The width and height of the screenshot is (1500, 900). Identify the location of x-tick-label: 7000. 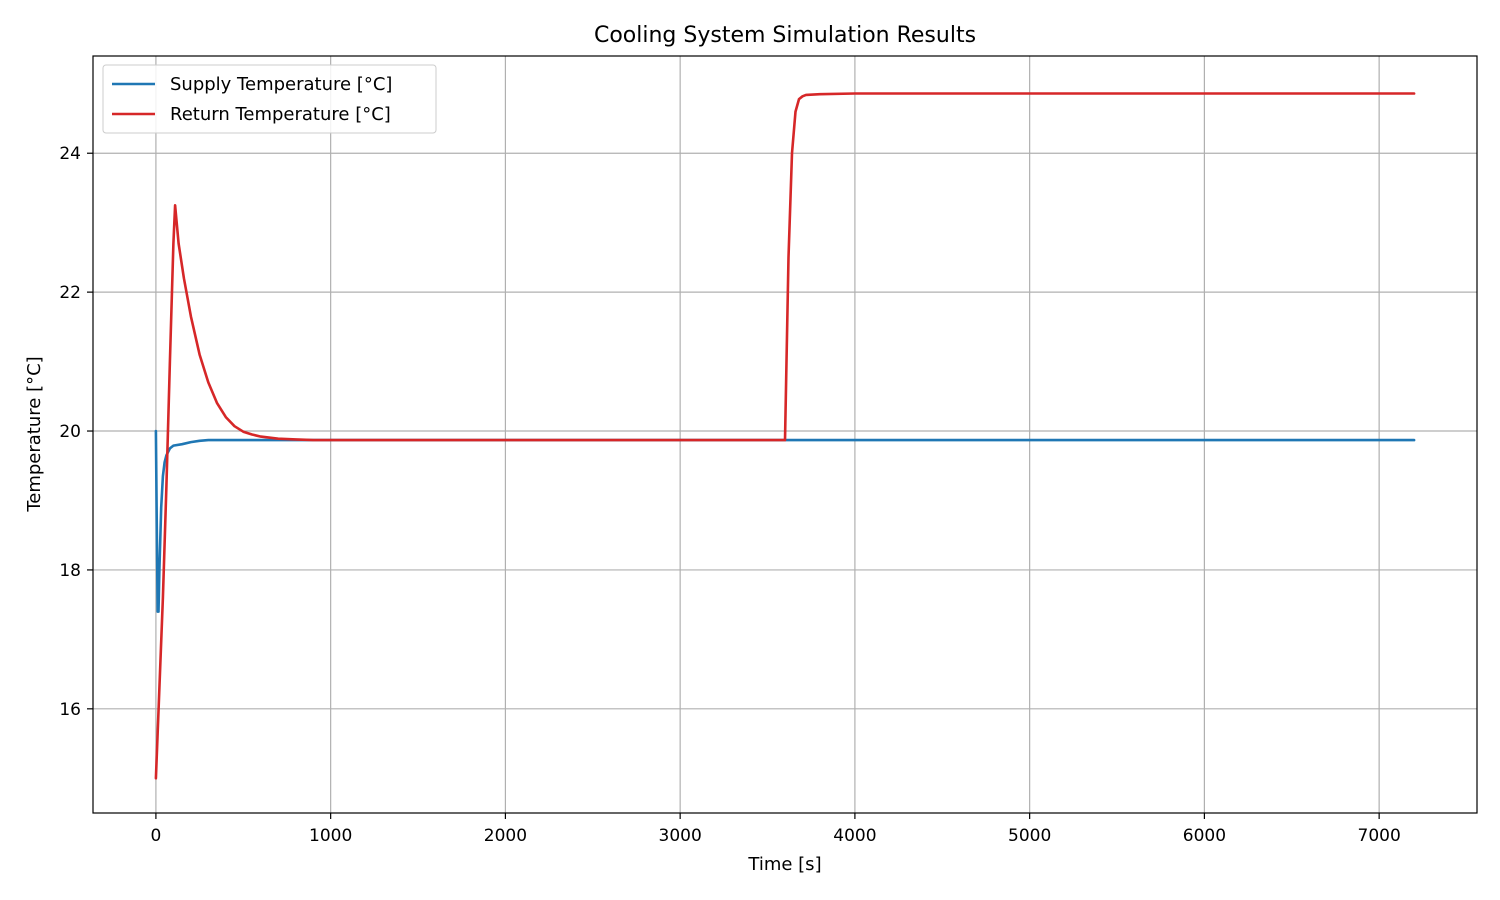
(1379, 836).